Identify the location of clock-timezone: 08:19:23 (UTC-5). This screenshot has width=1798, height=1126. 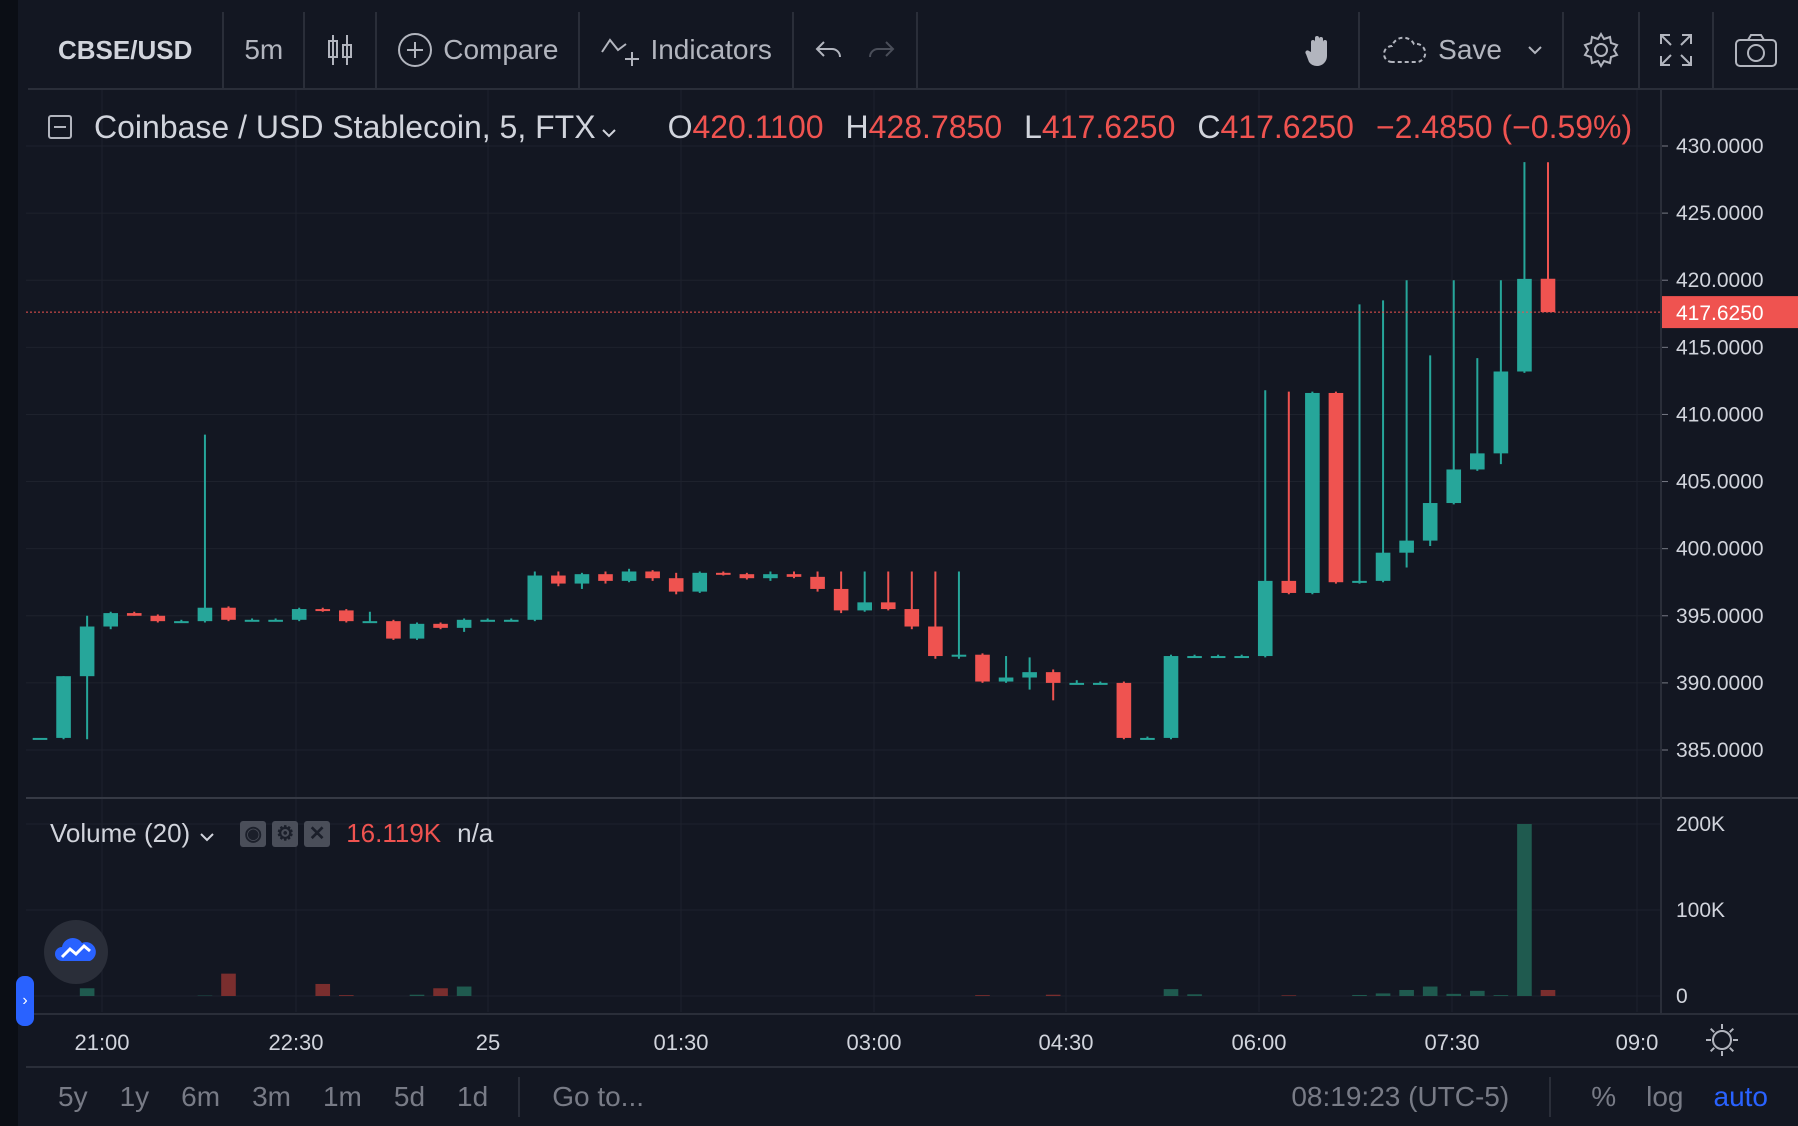
(1421, 1097).